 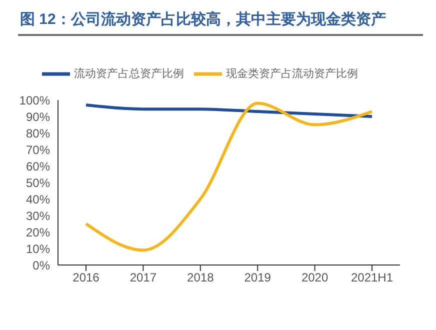 I want to click on legend-label: 流动资产占总资产比例, so click(x=129, y=74).